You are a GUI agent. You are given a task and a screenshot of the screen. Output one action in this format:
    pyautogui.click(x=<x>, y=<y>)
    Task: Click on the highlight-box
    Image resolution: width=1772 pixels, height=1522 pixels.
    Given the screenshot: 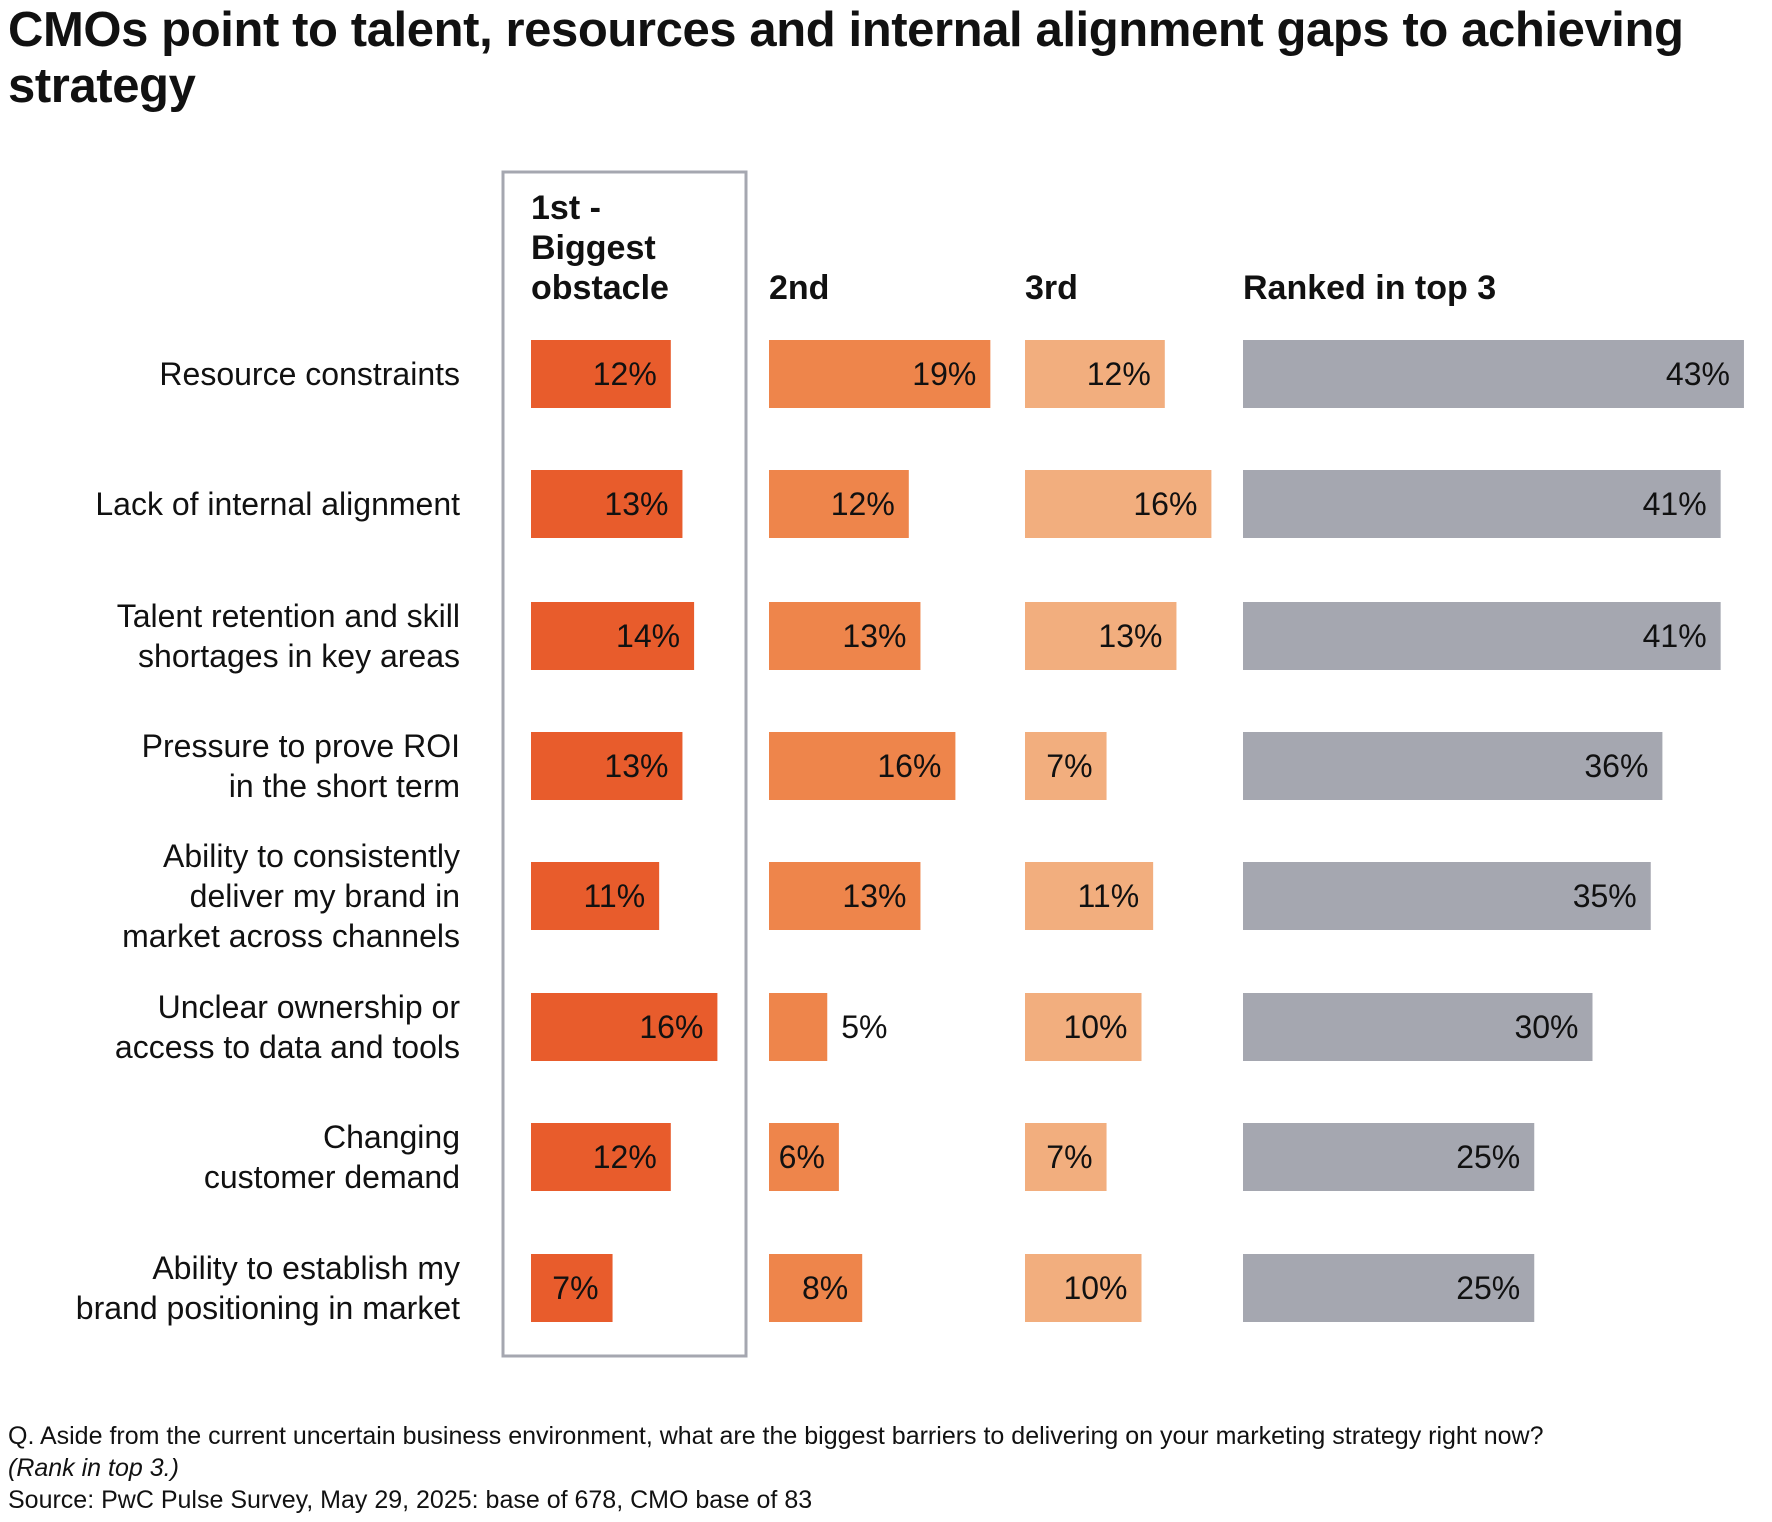 What is the action you would take?
    pyautogui.click(x=624, y=764)
    